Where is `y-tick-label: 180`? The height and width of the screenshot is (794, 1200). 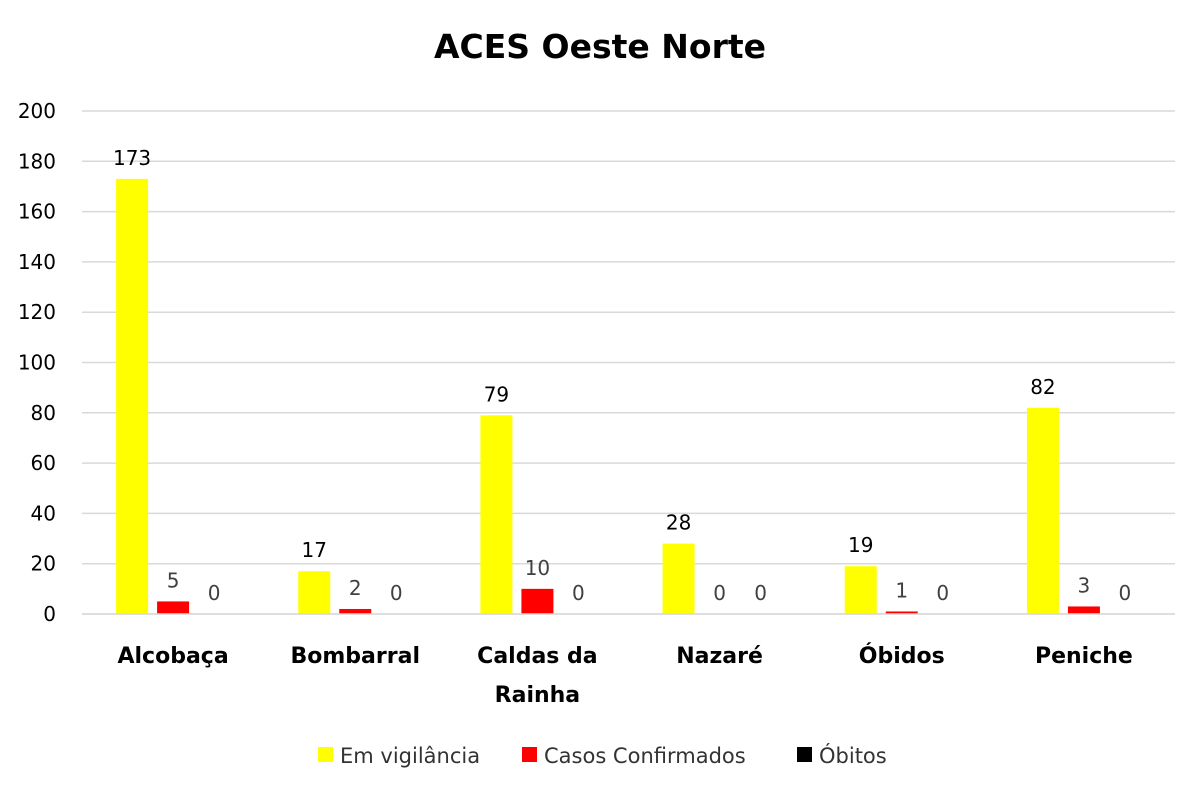 y-tick-label: 180 is located at coordinates (37, 161).